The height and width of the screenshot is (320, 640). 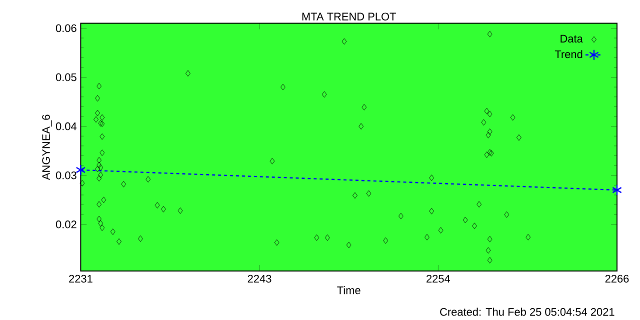 What do you see at coordinates (348, 290) in the screenshot?
I see `x-axis-title: Time` at bounding box center [348, 290].